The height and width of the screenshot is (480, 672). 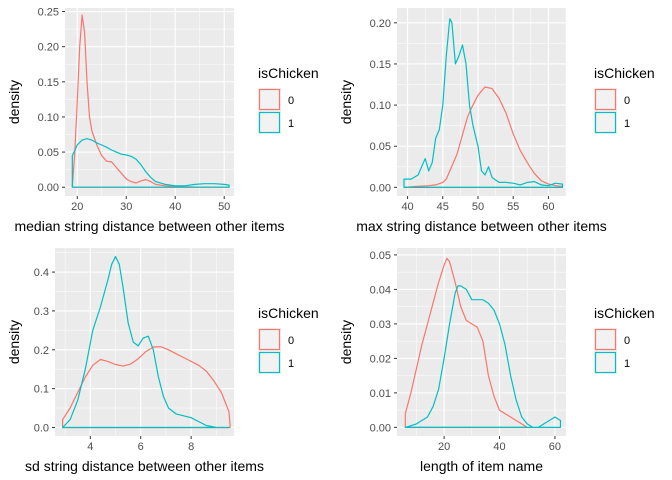 What do you see at coordinates (443, 207) in the screenshot?
I see `x-tick-label: 45` at bounding box center [443, 207].